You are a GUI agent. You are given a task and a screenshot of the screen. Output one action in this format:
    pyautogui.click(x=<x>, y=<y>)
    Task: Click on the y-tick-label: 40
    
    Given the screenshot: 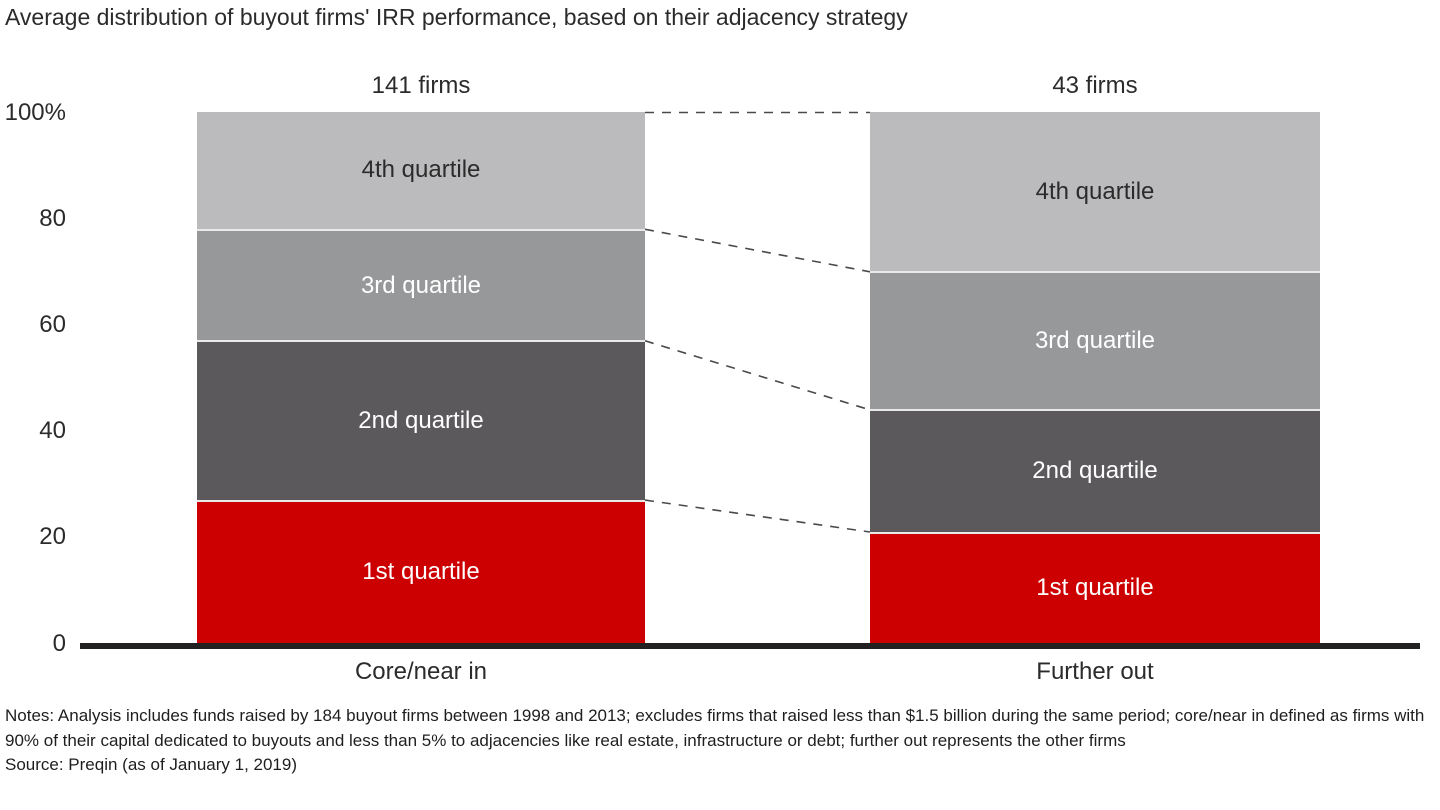 What is the action you would take?
    pyautogui.click(x=52, y=431)
    